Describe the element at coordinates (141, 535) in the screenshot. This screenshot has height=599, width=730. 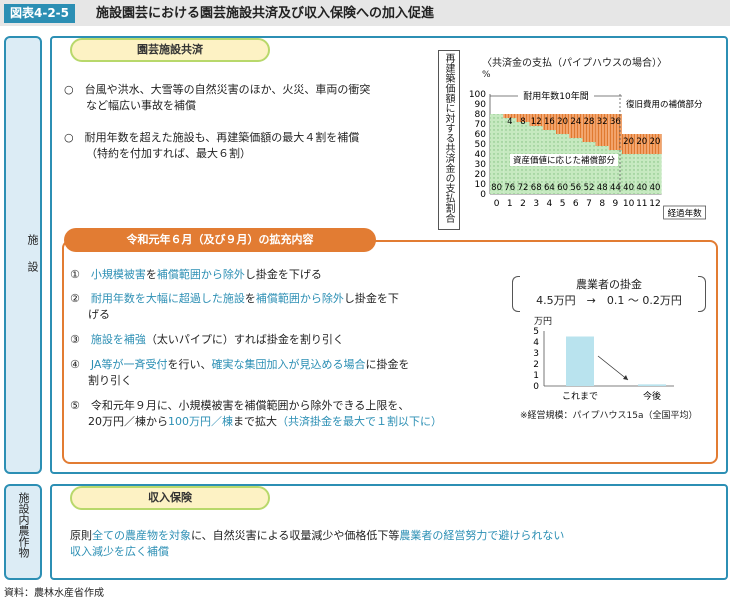
I see `income-highlight-b: 全ての農産物を対象` at that location.